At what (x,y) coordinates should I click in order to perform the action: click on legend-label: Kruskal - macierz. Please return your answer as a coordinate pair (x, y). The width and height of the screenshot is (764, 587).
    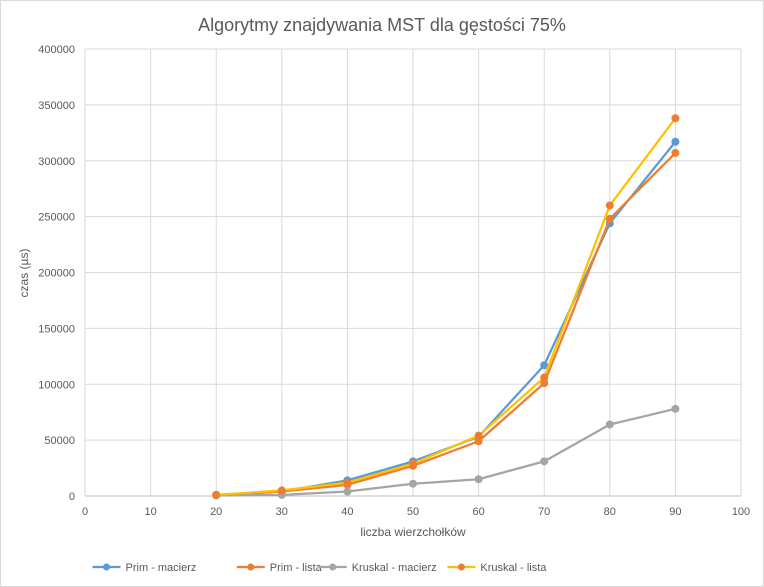
    Looking at the image, I should click on (394, 568).